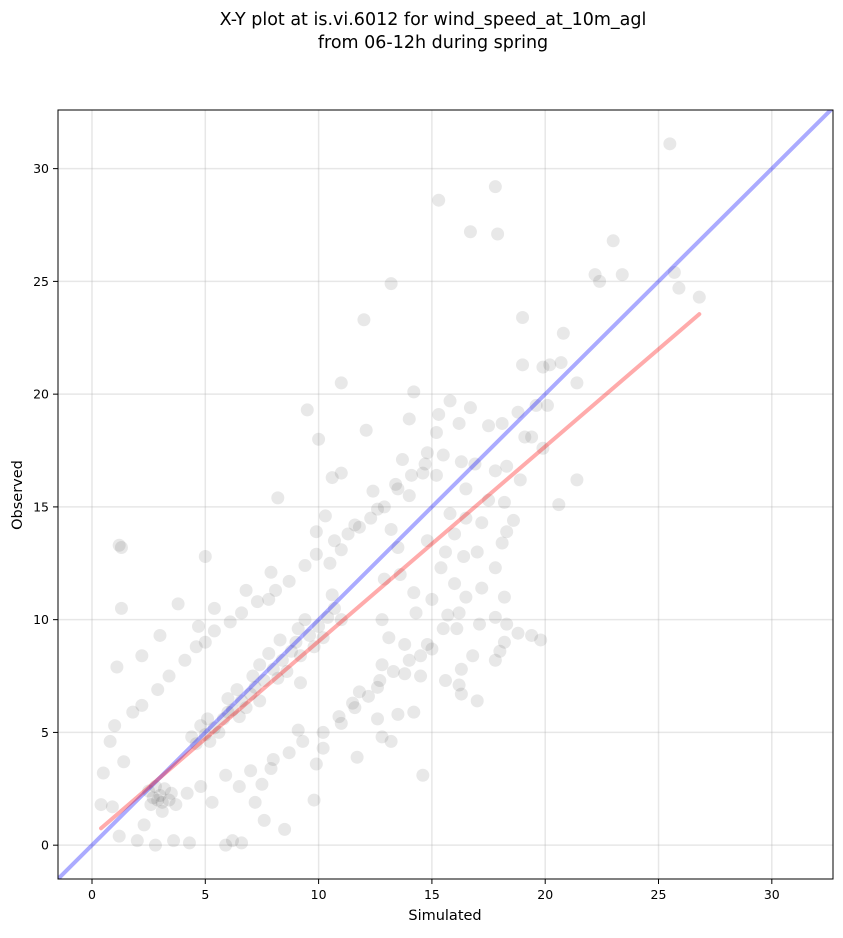 The height and width of the screenshot is (938, 843). What do you see at coordinates (205, 894) in the screenshot?
I see `x-tick-label: 5` at bounding box center [205, 894].